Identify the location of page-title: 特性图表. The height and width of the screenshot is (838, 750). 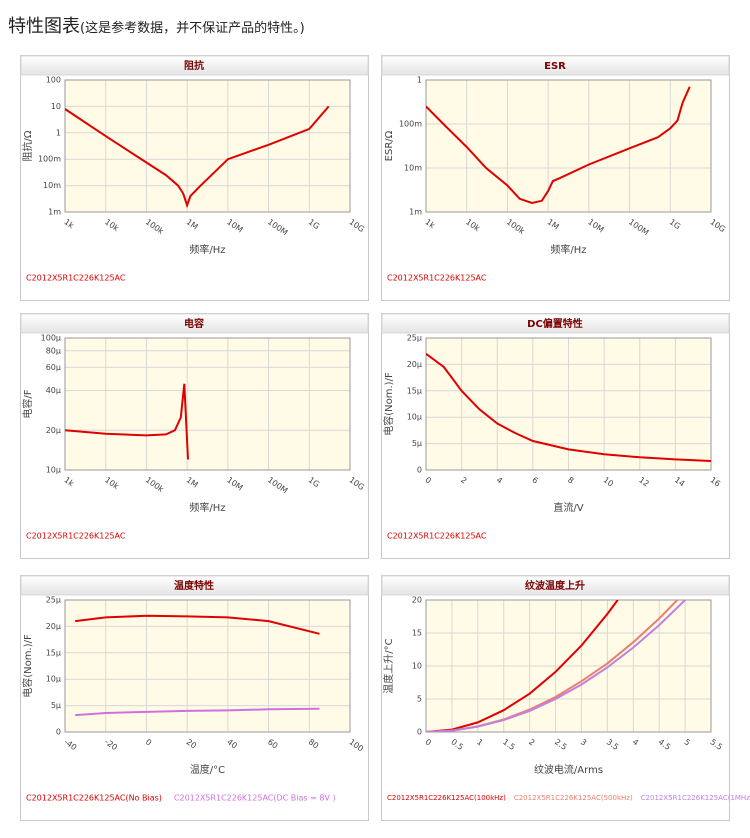
(44, 26).